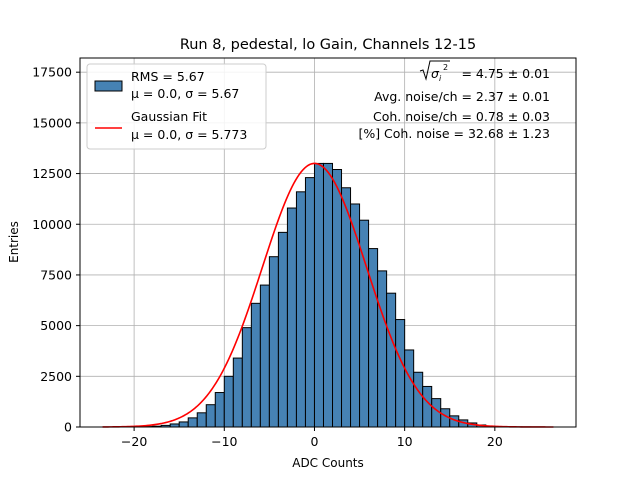  What do you see at coordinates (56, 250) in the screenshot?
I see `y-axis-ticks: 0 2500 5000 7500 10000 12500 15000 17500` at bounding box center [56, 250].